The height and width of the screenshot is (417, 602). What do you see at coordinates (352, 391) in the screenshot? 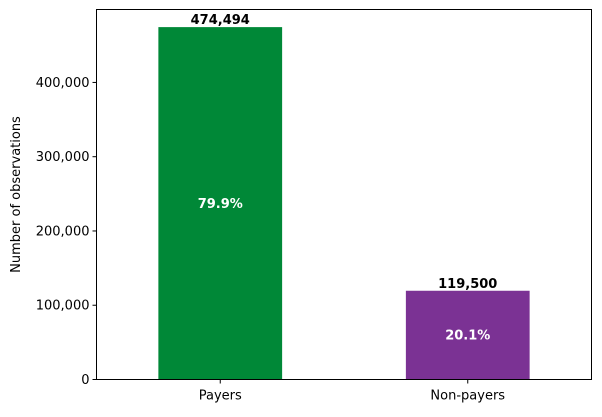
I see `x-axis: Payers Non-payers` at bounding box center [352, 391].